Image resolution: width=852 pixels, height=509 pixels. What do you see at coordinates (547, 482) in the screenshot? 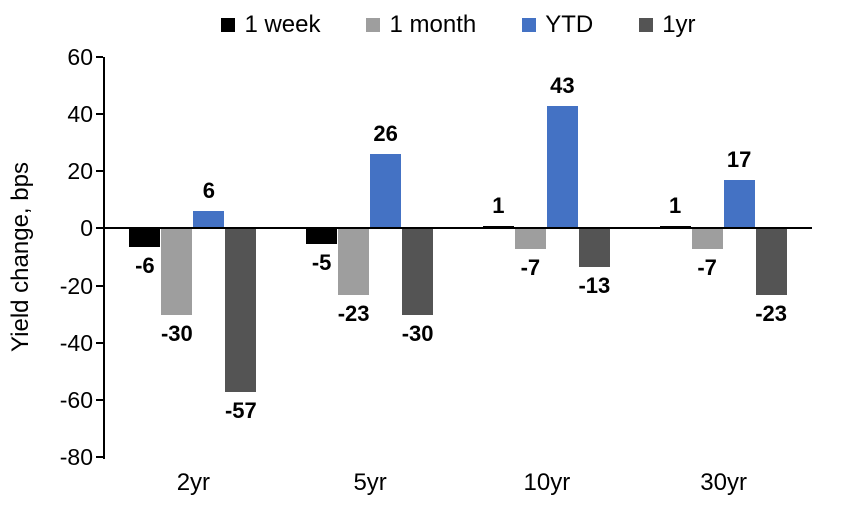
I see `x-axis-category-label: 10yr` at bounding box center [547, 482].